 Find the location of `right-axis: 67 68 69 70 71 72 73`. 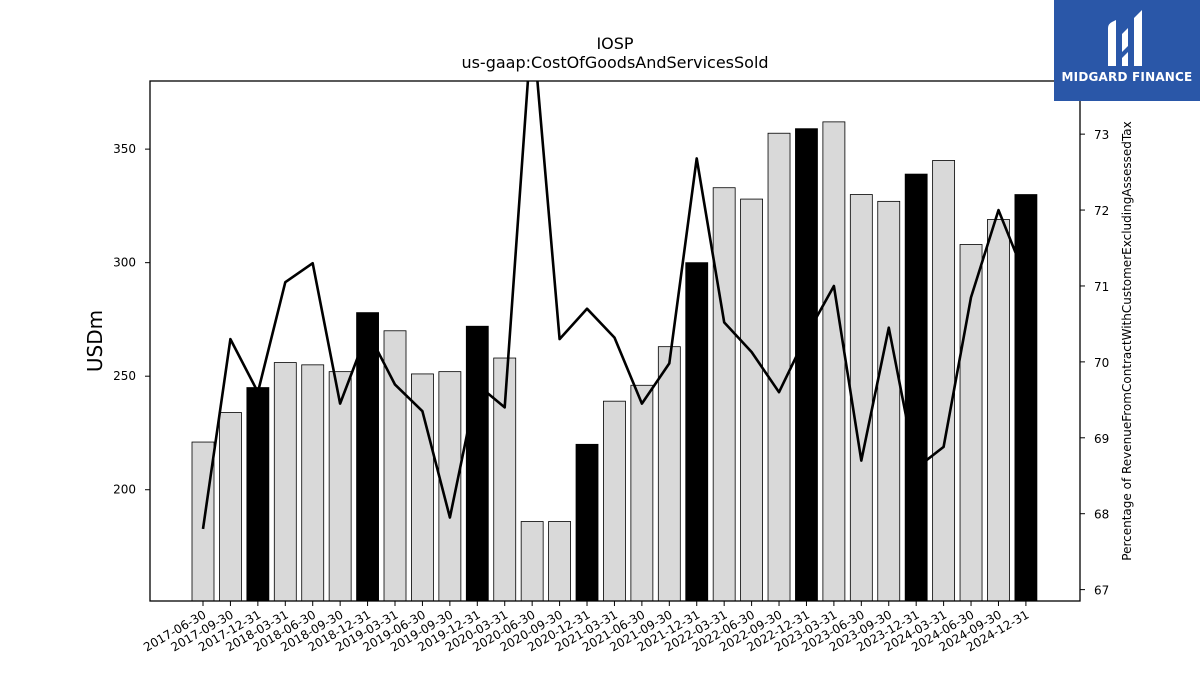

right-axis: 67 68 69 70 71 72 73 is located at coordinates (1094, 363).